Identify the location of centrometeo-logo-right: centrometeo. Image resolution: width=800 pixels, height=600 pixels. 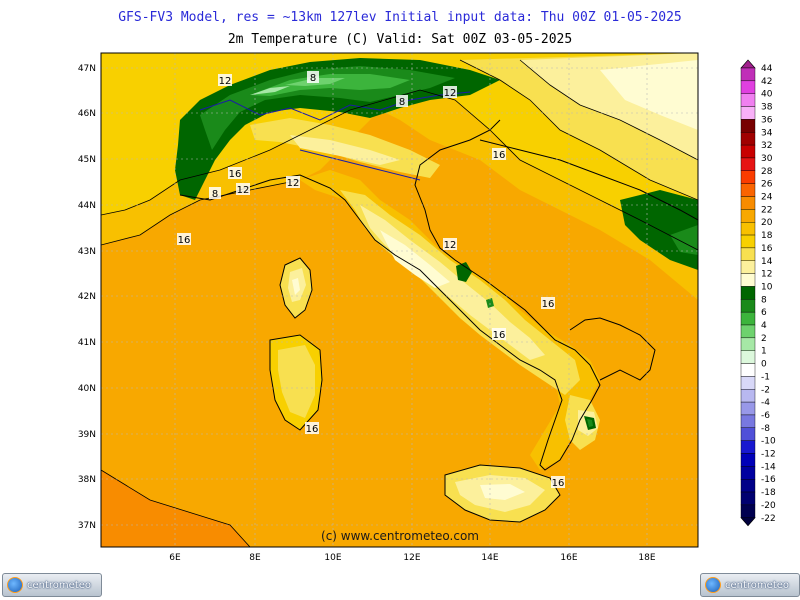
(750, 585).